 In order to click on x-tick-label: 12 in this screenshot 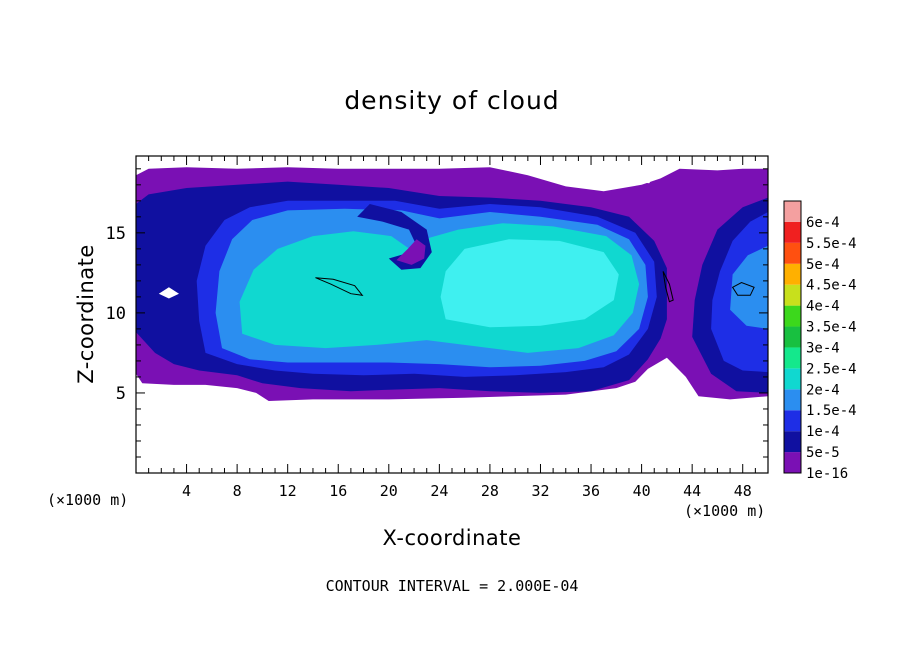, I will do `click(288, 491)`.